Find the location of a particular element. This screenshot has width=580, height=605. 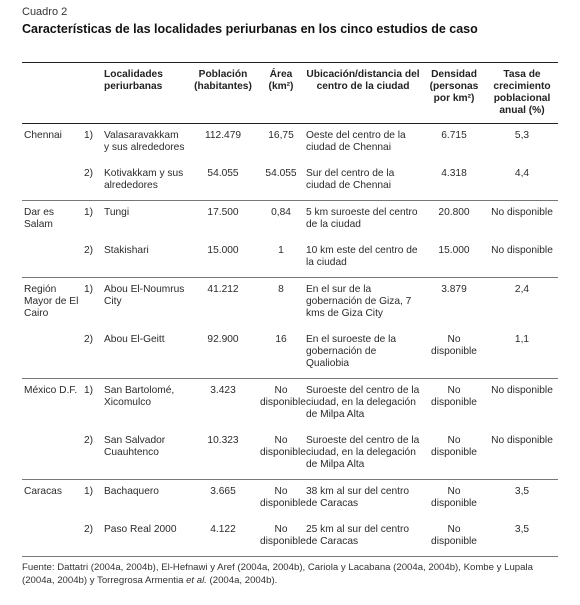

locality-name: San Bartolomé, Xicomulco is located at coordinates (139, 396).